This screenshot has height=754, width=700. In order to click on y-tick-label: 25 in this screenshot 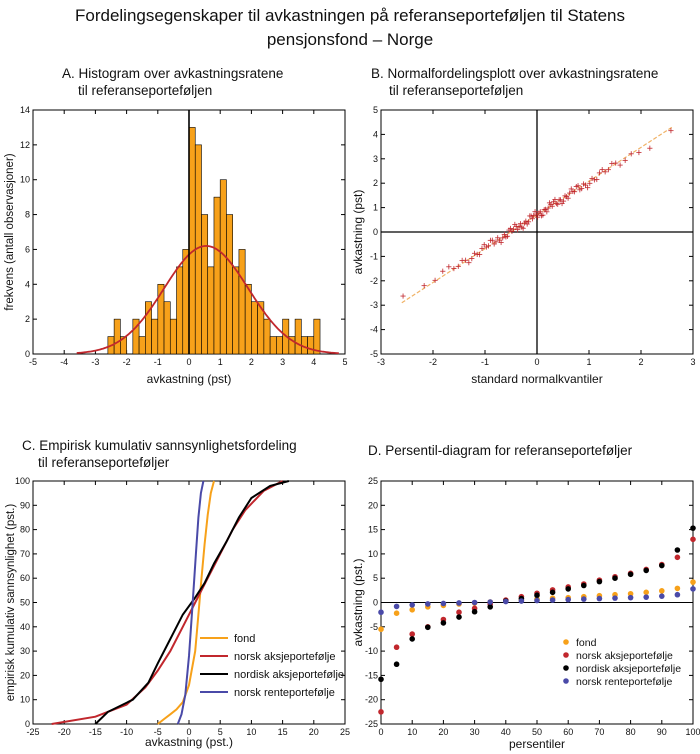, I will do `click(373, 481)`.